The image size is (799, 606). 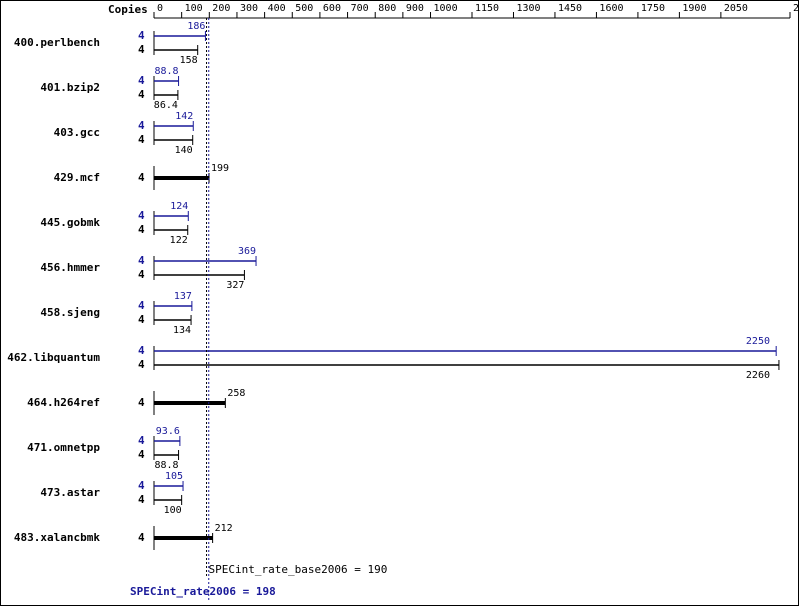 I want to click on category-label: 483.xalancbmk, so click(x=57, y=537).